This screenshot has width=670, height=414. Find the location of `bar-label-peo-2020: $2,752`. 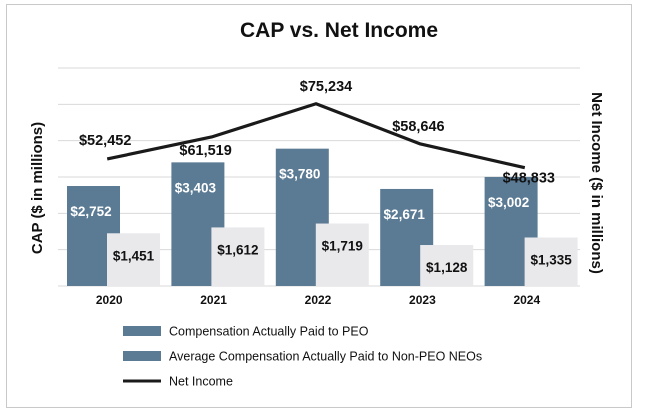

bar-label-peo-2020: $2,752 is located at coordinates (90, 211).